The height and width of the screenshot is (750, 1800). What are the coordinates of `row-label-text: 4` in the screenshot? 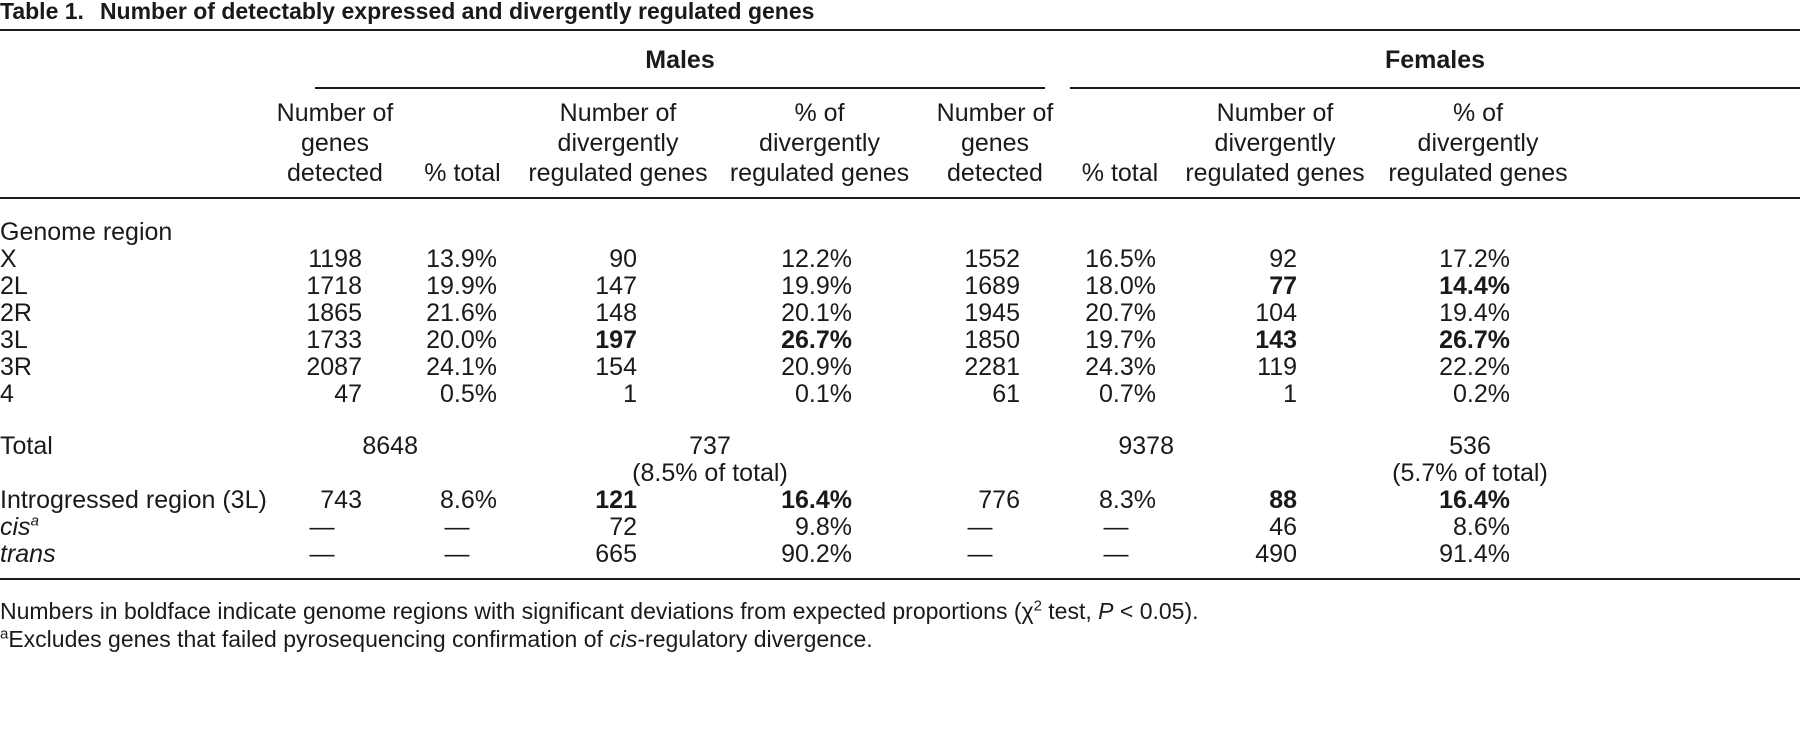 It's located at (7, 394).